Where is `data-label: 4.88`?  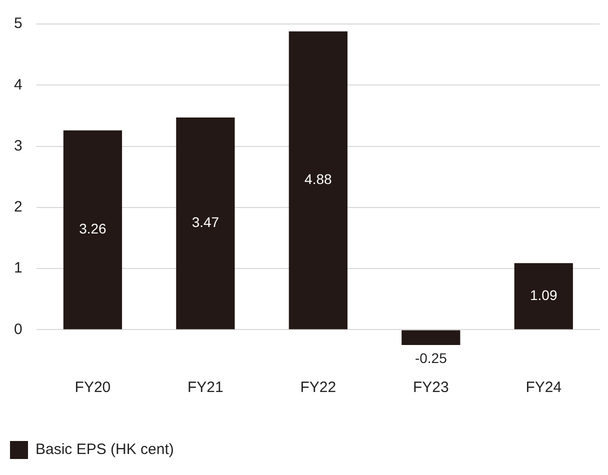 data-label: 4.88 is located at coordinates (318, 179).